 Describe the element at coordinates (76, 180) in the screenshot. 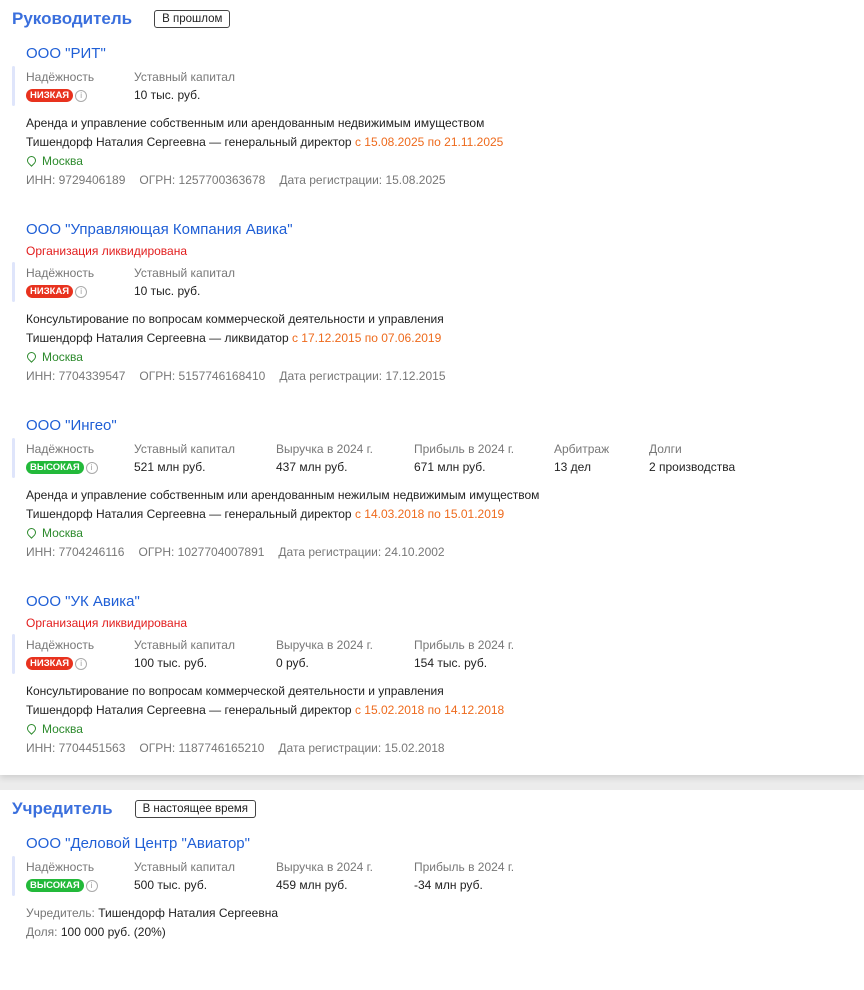

I see `inn: ИНН: 9729406189` at that location.